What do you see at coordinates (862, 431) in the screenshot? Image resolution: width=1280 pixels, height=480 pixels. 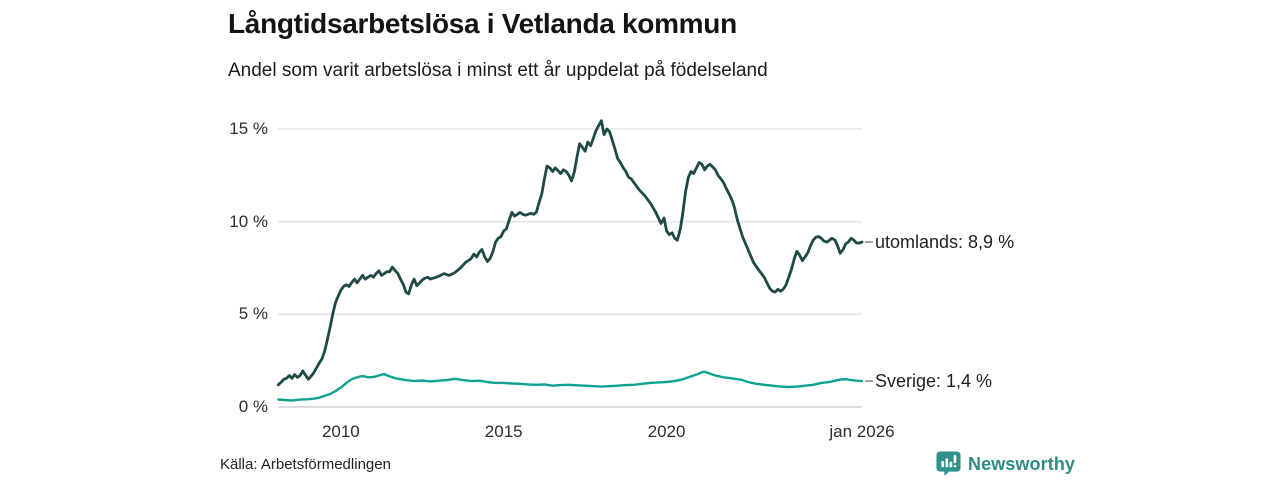 I see `x-axis-tick-label: jan 2026` at bounding box center [862, 431].